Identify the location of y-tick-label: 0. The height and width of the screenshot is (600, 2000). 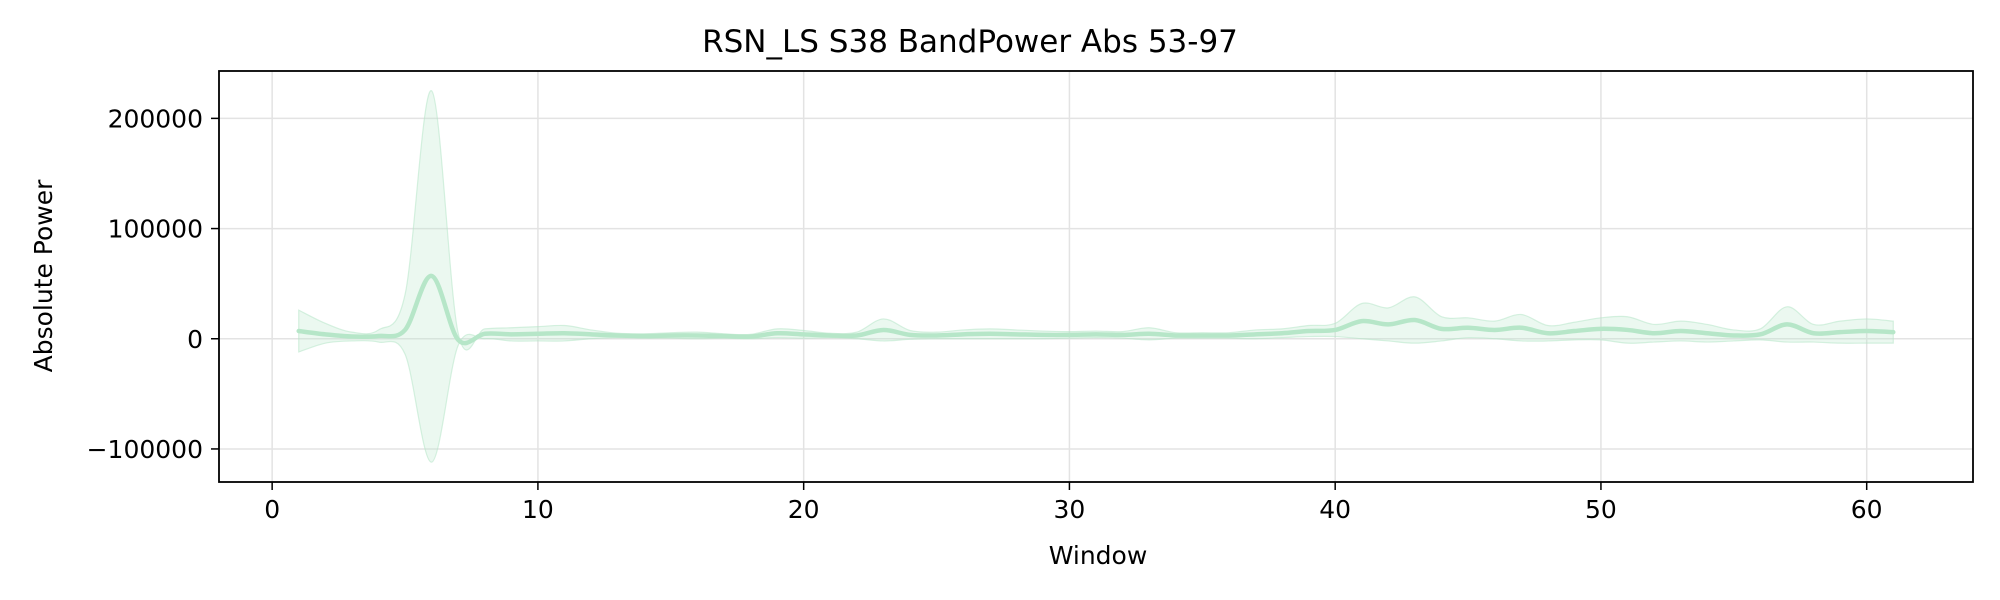
(195, 339).